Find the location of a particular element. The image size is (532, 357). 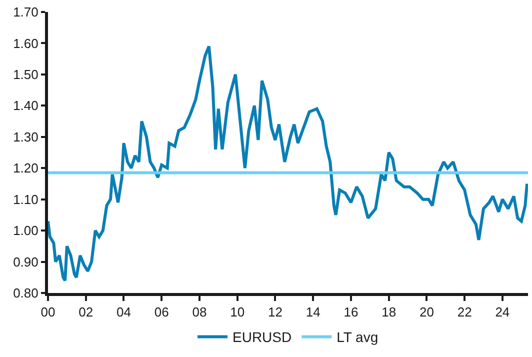

y-tick-label: 1.10 is located at coordinates (25, 199).